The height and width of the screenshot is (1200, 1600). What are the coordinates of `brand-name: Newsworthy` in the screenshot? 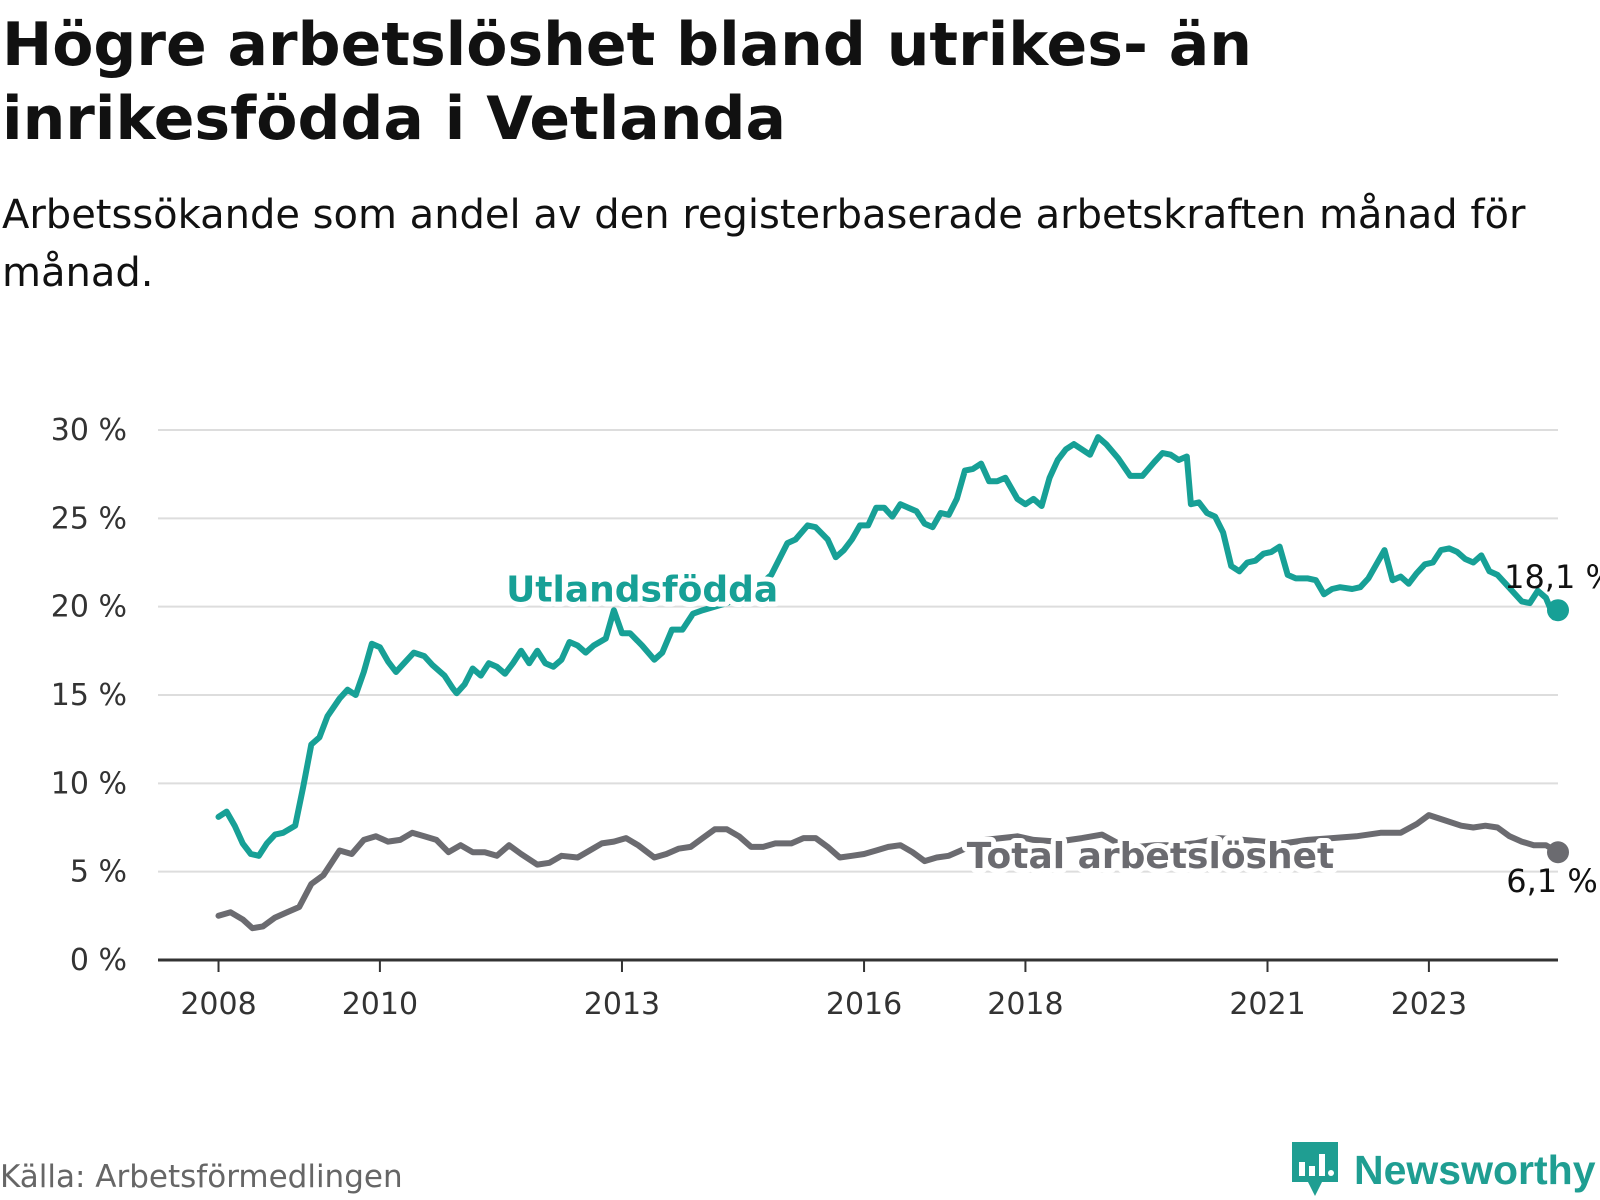 It's located at (1475, 1170).